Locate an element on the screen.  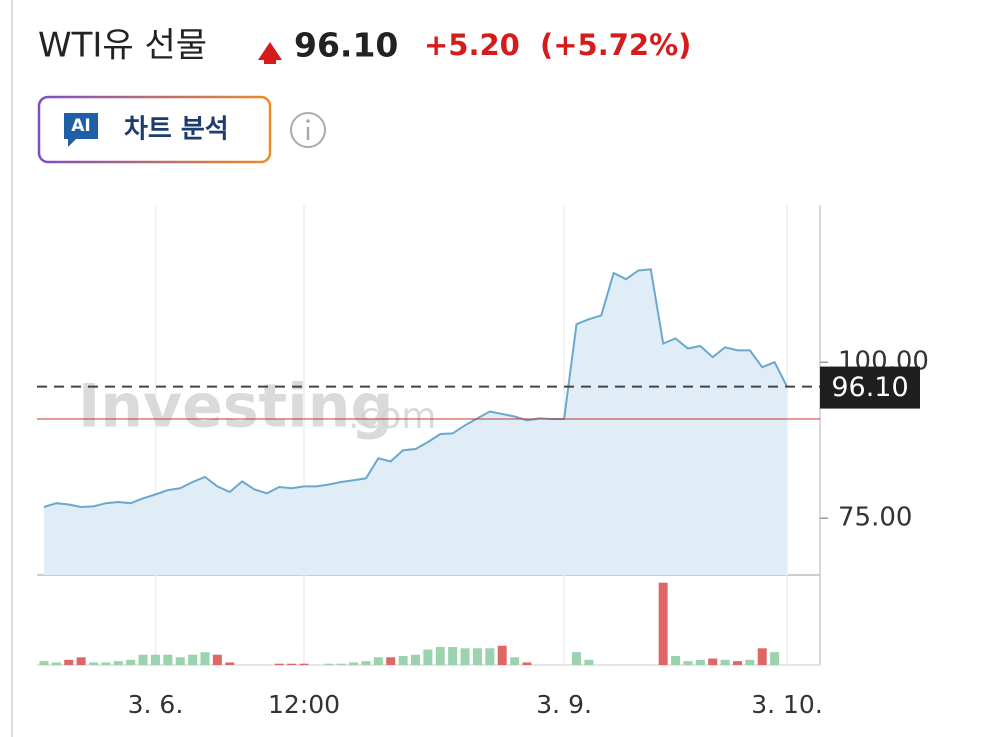
info-circle is located at coordinates (308, 130).